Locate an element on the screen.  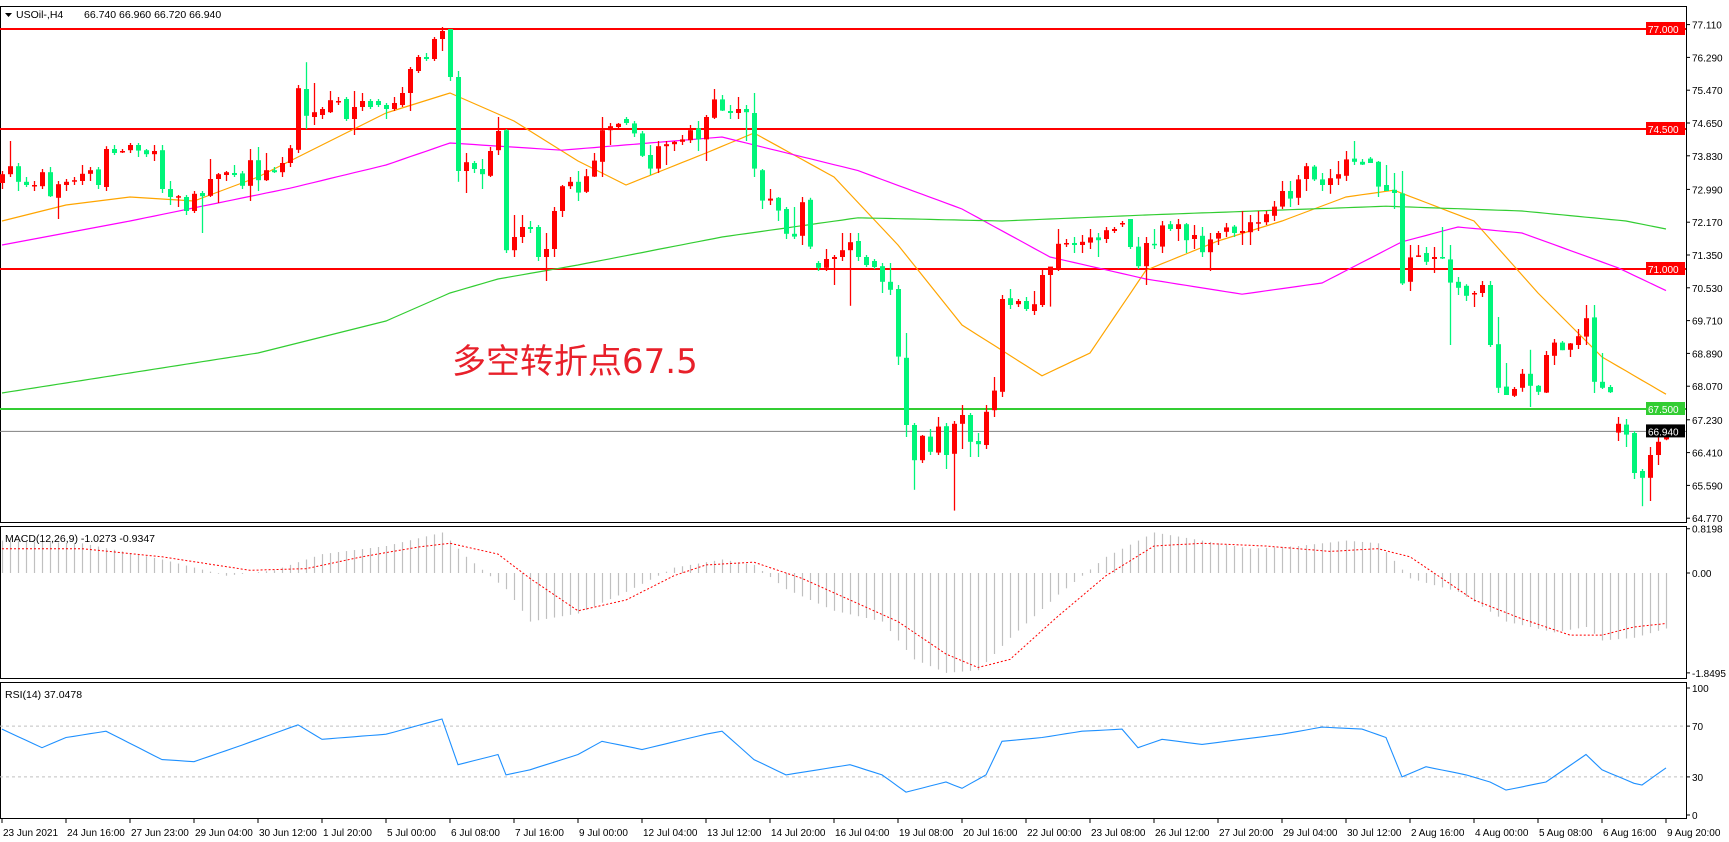
macd-axis: 0.8198 0.00 -1.8495 is located at coordinates (1706, 602).